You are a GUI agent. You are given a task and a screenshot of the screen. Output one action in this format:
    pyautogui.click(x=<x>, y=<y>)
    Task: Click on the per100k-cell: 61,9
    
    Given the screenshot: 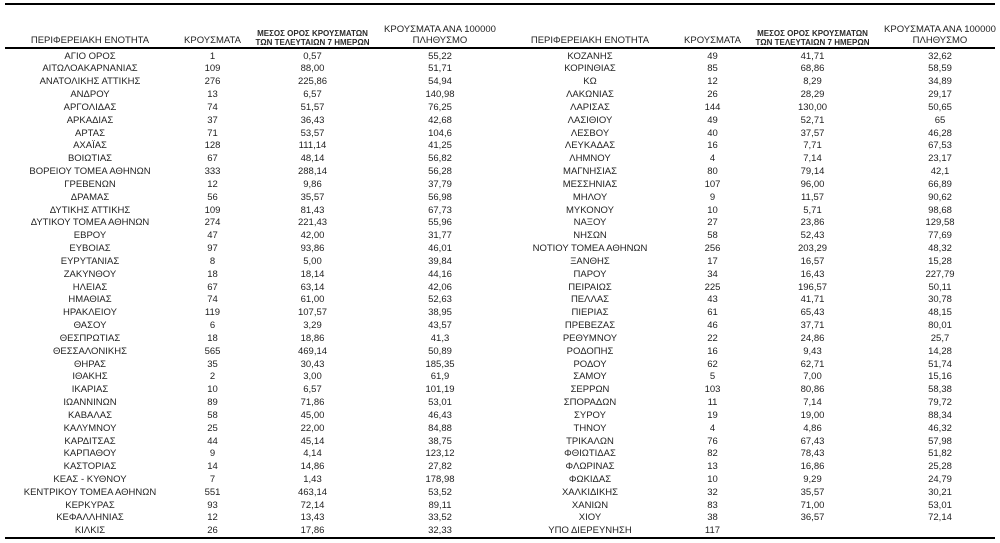 What is the action you would take?
    pyautogui.click(x=440, y=377)
    